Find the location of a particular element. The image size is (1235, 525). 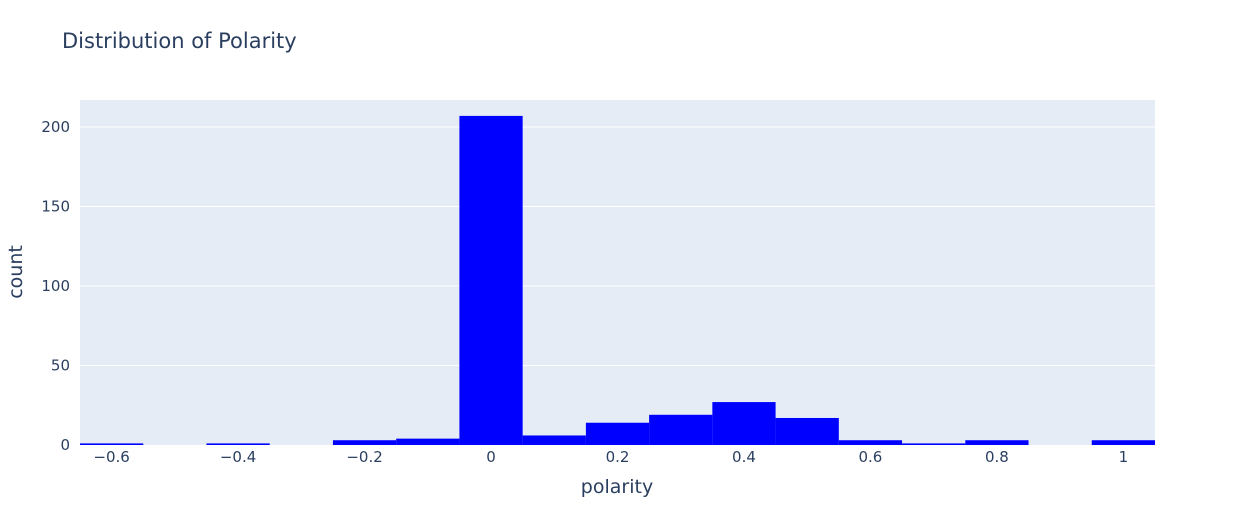

y-tick-label: 150 is located at coordinates (55, 207).